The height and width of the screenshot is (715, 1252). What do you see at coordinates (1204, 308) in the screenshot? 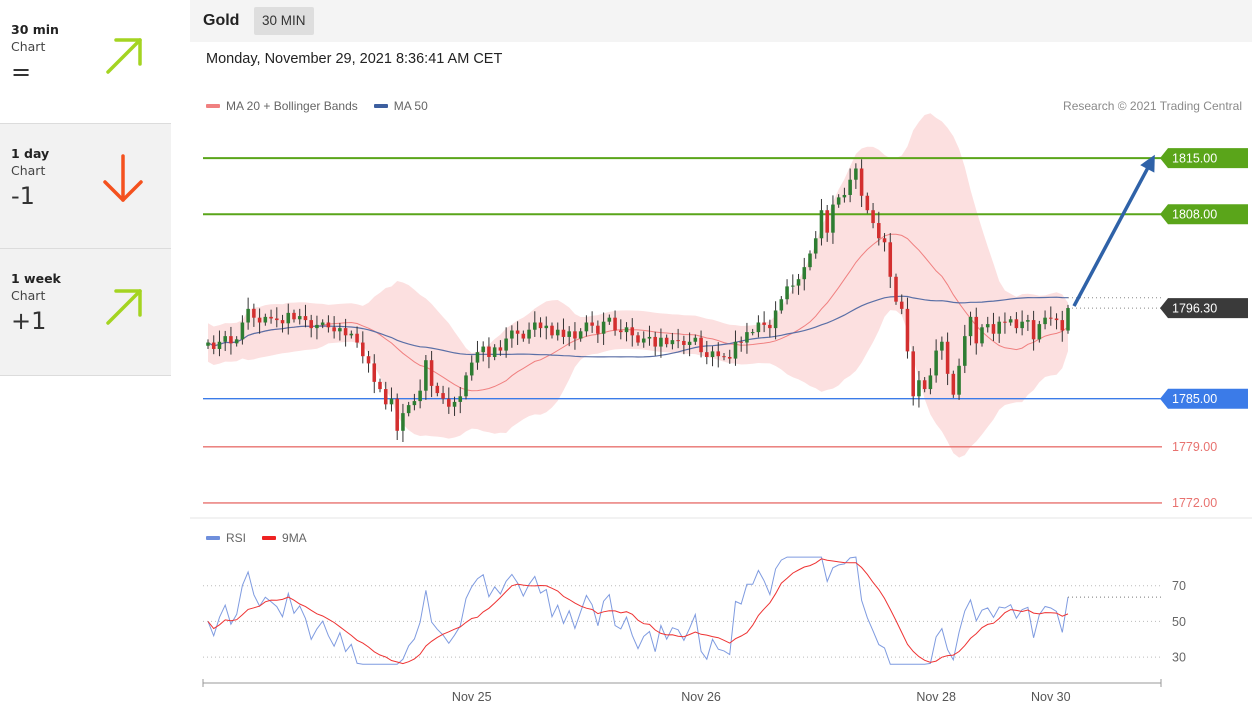
I see `level-tag-1796.30` at bounding box center [1204, 308].